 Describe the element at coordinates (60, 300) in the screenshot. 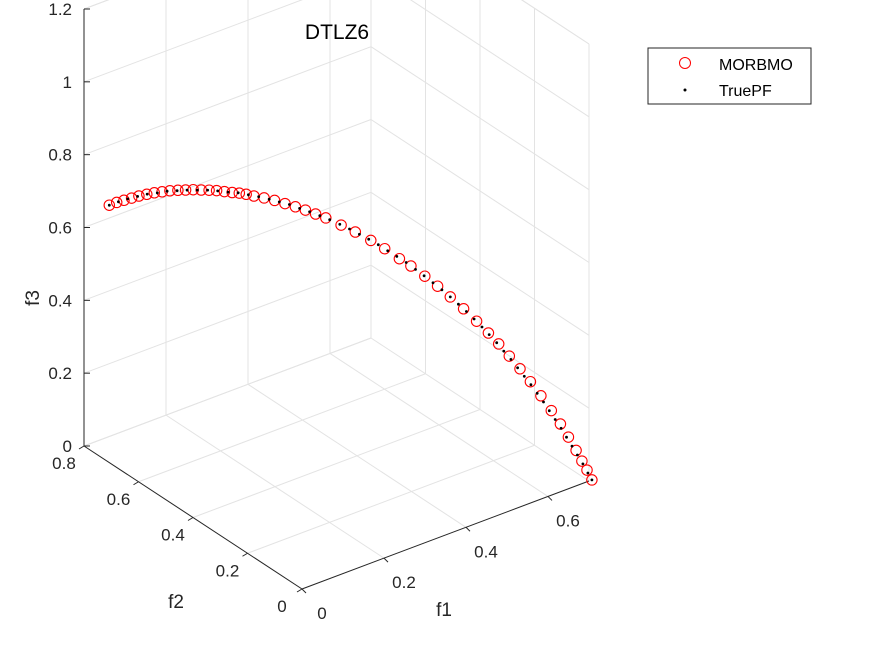

I see `z-tick-label: 0.4` at that location.